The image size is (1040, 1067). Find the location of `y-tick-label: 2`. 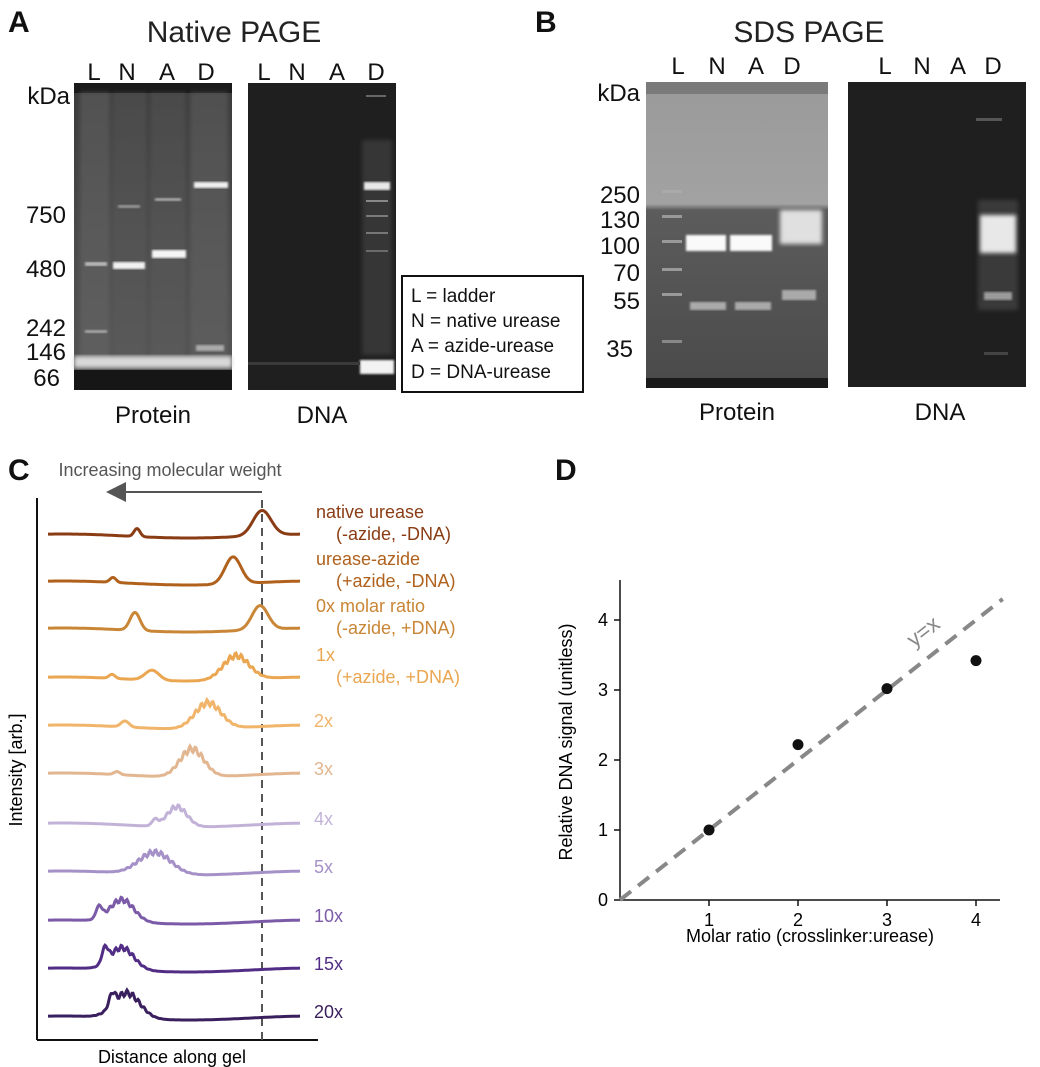

y-tick-label: 2 is located at coordinates (603, 760).